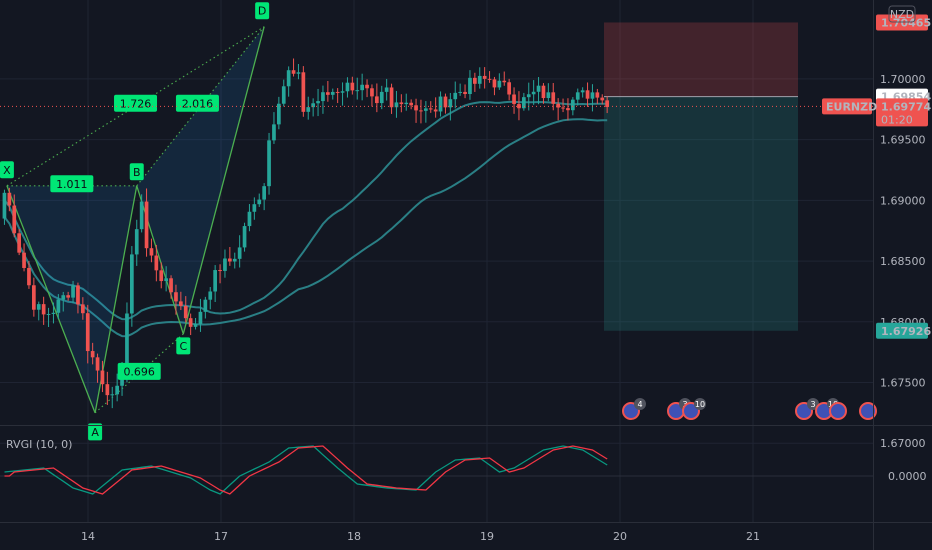 The width and height of the screenshot is (932, 550). I want to click on point-label-x: X, so click(7, 170).